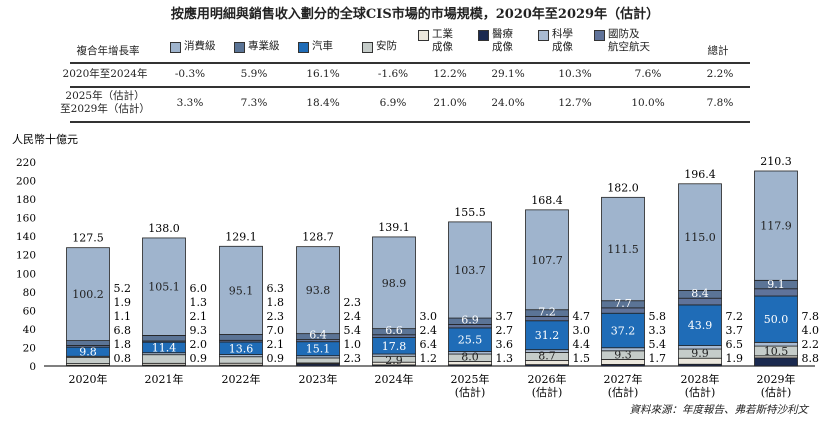  Describe the element at coordinates (658, 358) in the screenshot. I see `side-label: 1.7` at that location.